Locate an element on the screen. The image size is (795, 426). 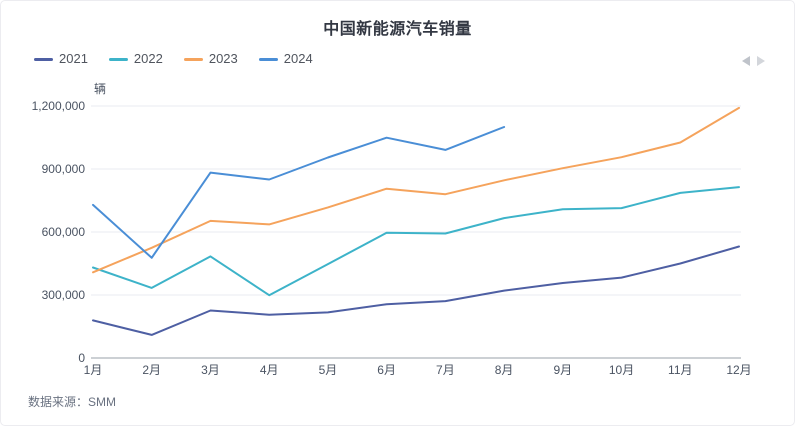
legend-item-label: 2023 is located at coordinates (223, 58).